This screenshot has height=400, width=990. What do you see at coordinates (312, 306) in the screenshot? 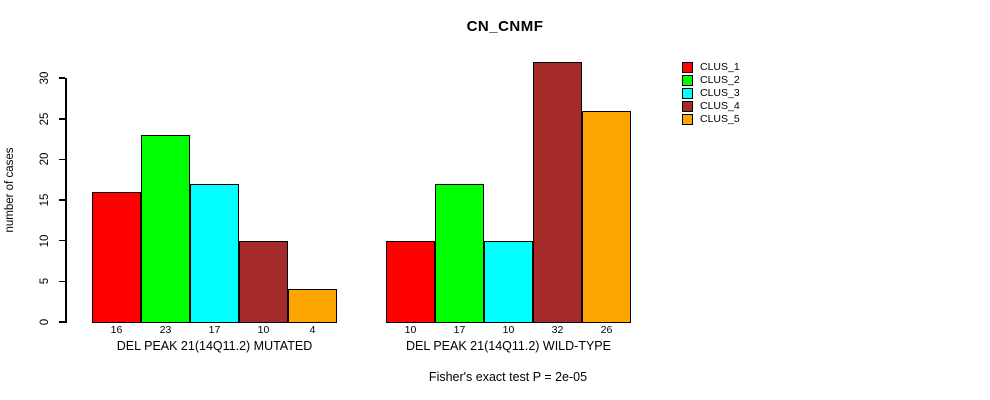
I see `bar-clus_5-group1` at bounding box center [312, 306].